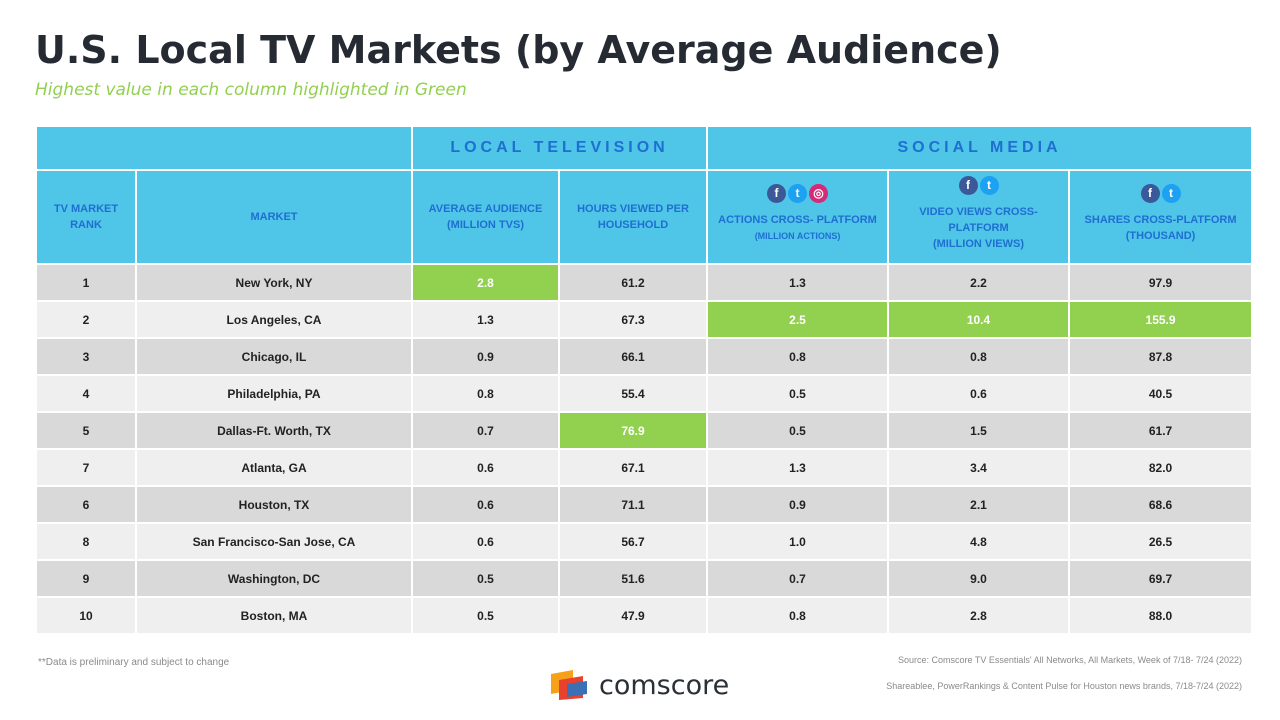 The height and width of the screenshot is (720, 1280). What do you see at coordinates (86, 393) in the screenshot?
I see `cell-rank: 4` at bounding box center [86, 393].